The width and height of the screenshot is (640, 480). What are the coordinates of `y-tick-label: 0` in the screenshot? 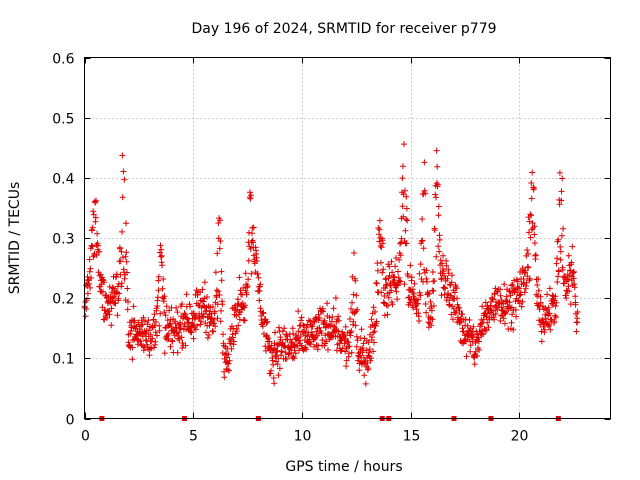 It's located at (70, 421).